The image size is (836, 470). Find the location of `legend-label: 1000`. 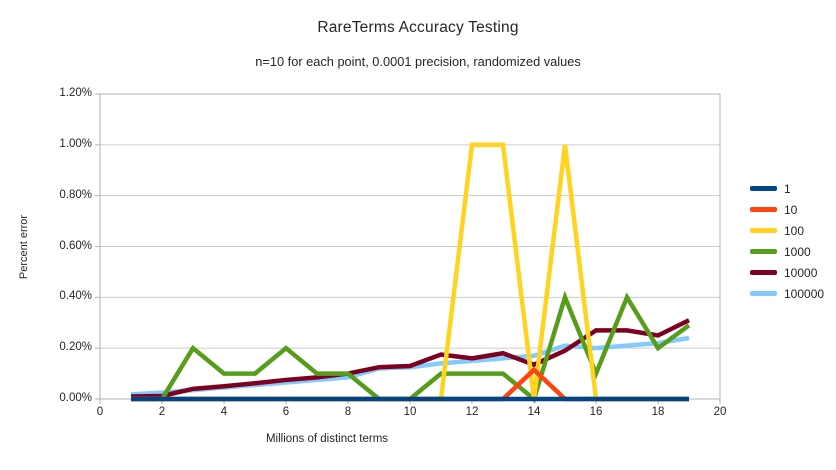

legend-label: 1000 is located at coordinates (797, 251).